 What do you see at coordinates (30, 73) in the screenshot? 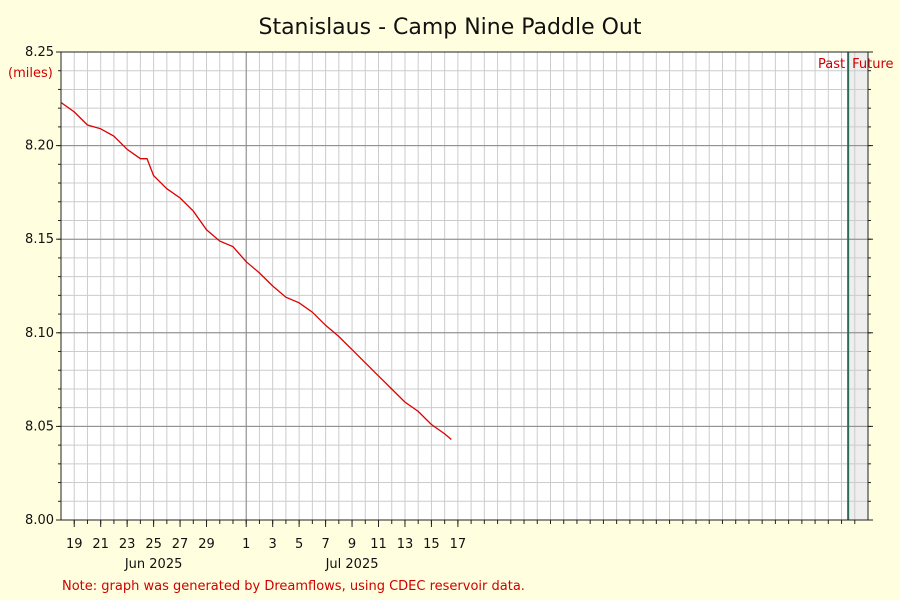
I see `y-axis-unit: (miles)` at bounding box center [30, 73].